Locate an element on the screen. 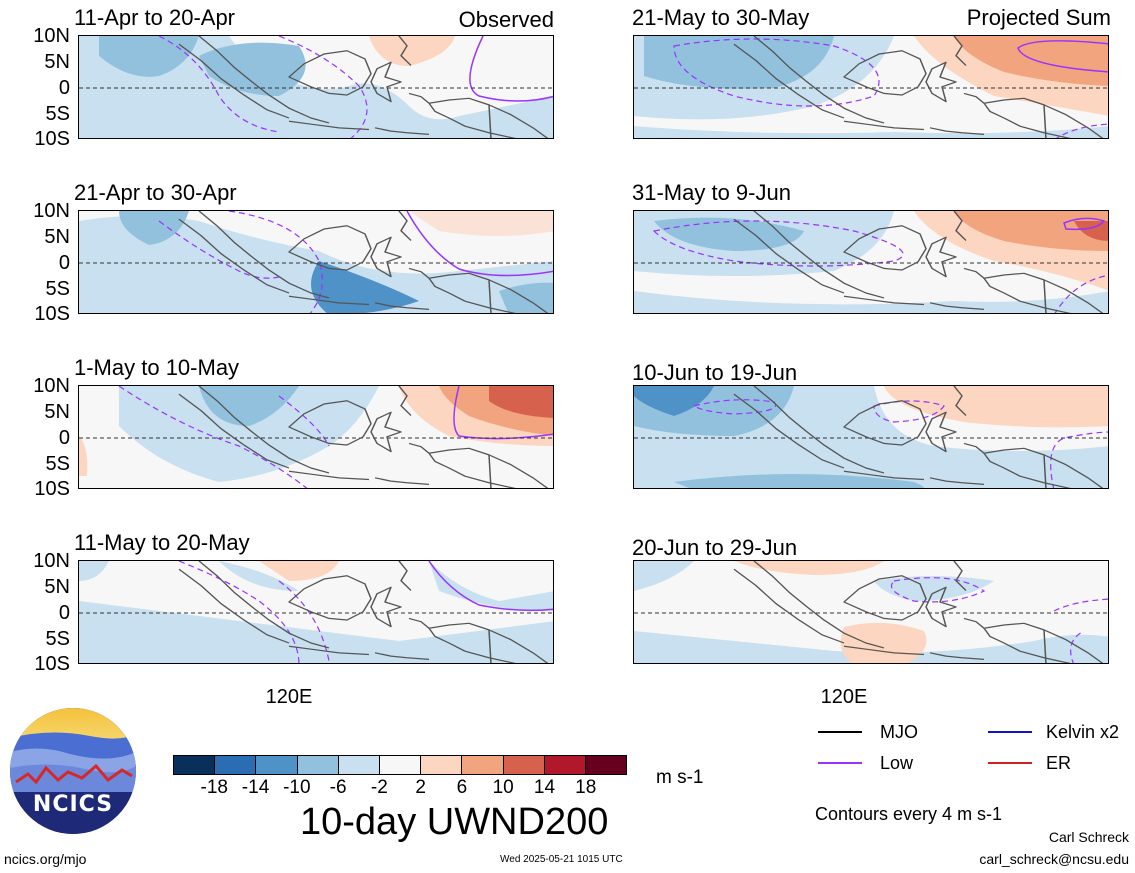 The height and width of the screenshot is (873, 1135). panel-title-1: 11-Apr to 20-Apr is located at coordinates (155, 17).